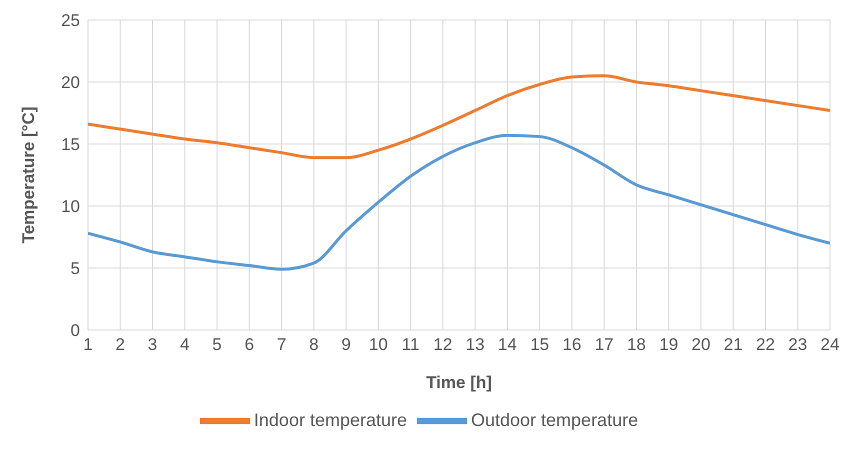 This screenshot has height=458, width=852. I want to click on x-tick-label: 5, so click(217, 344).